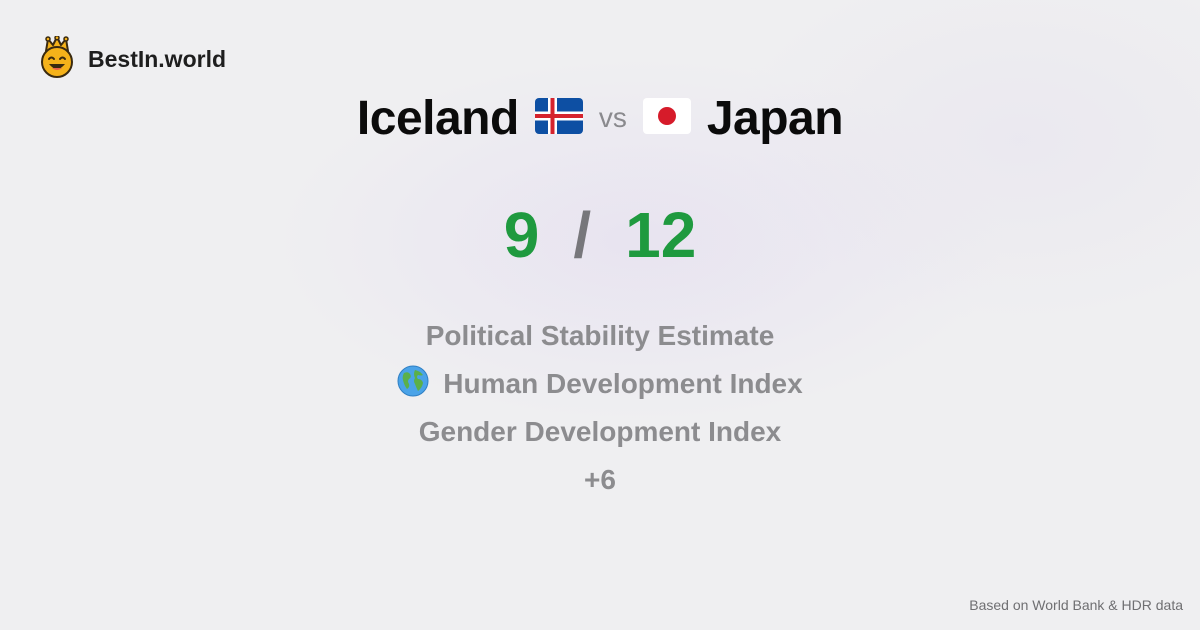  Describe the element at coordinates (558, 118) in the screenshot. I see `iceland-flag-icon` at that location.